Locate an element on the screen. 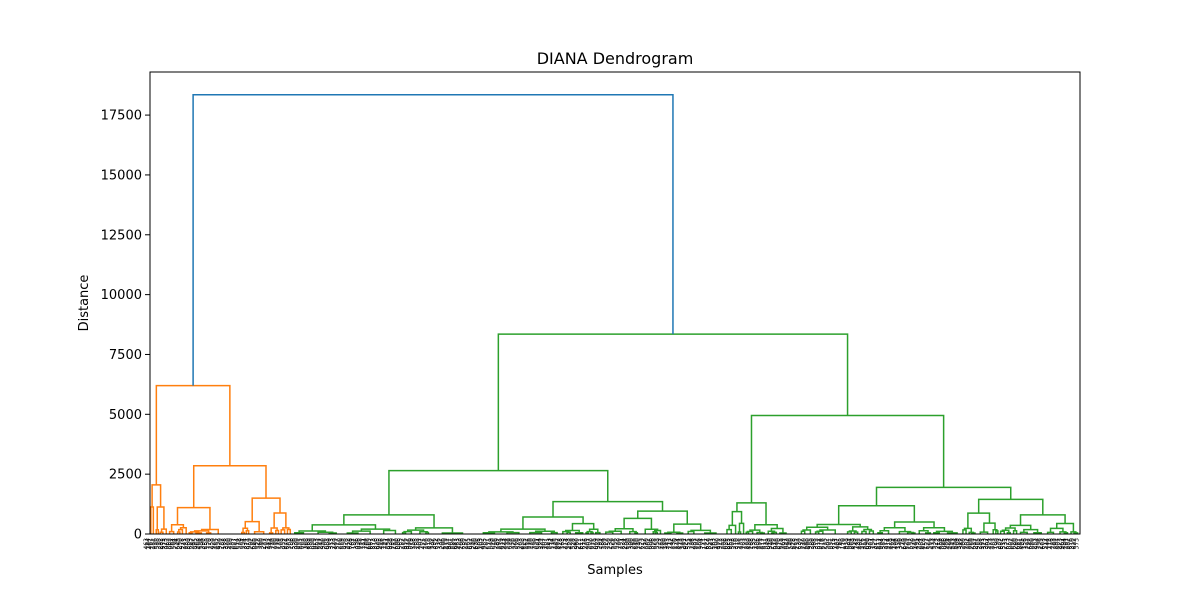  leaf-label: 461 is located at coordinates (150, 544).